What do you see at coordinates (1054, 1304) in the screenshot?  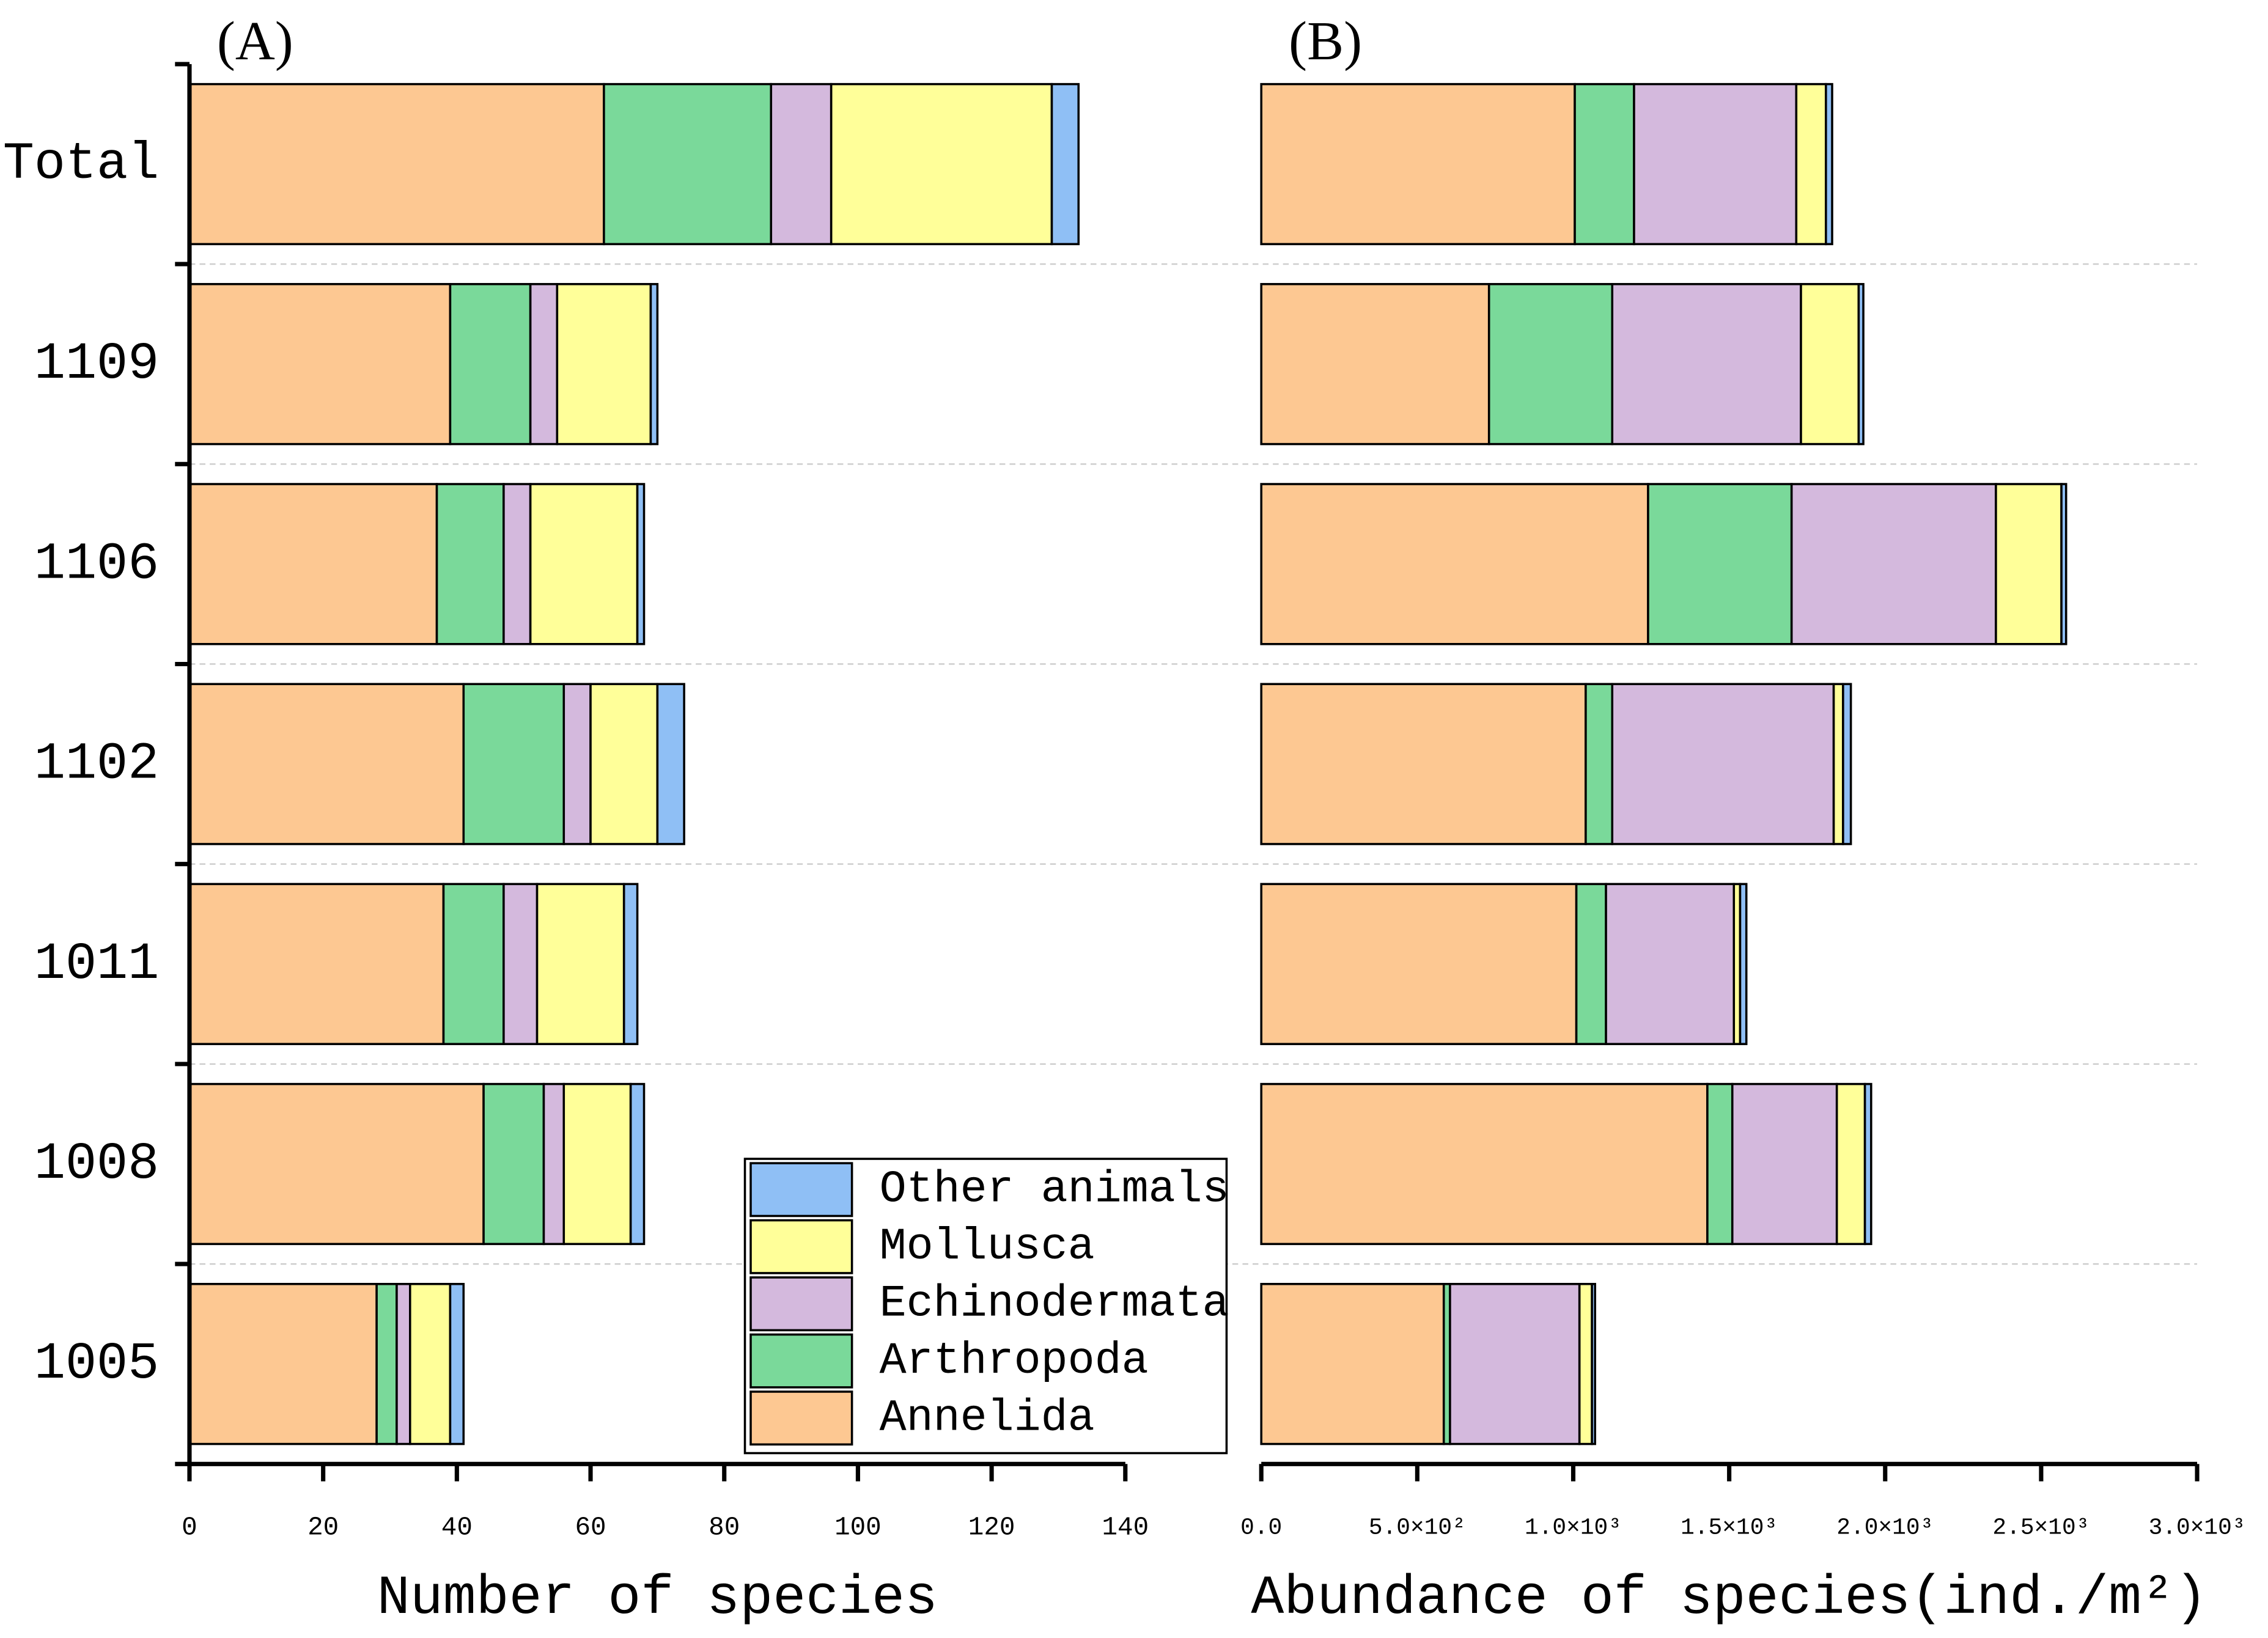 I see `legend-label: Echinodermata` at bounding box center [1054, 1304].